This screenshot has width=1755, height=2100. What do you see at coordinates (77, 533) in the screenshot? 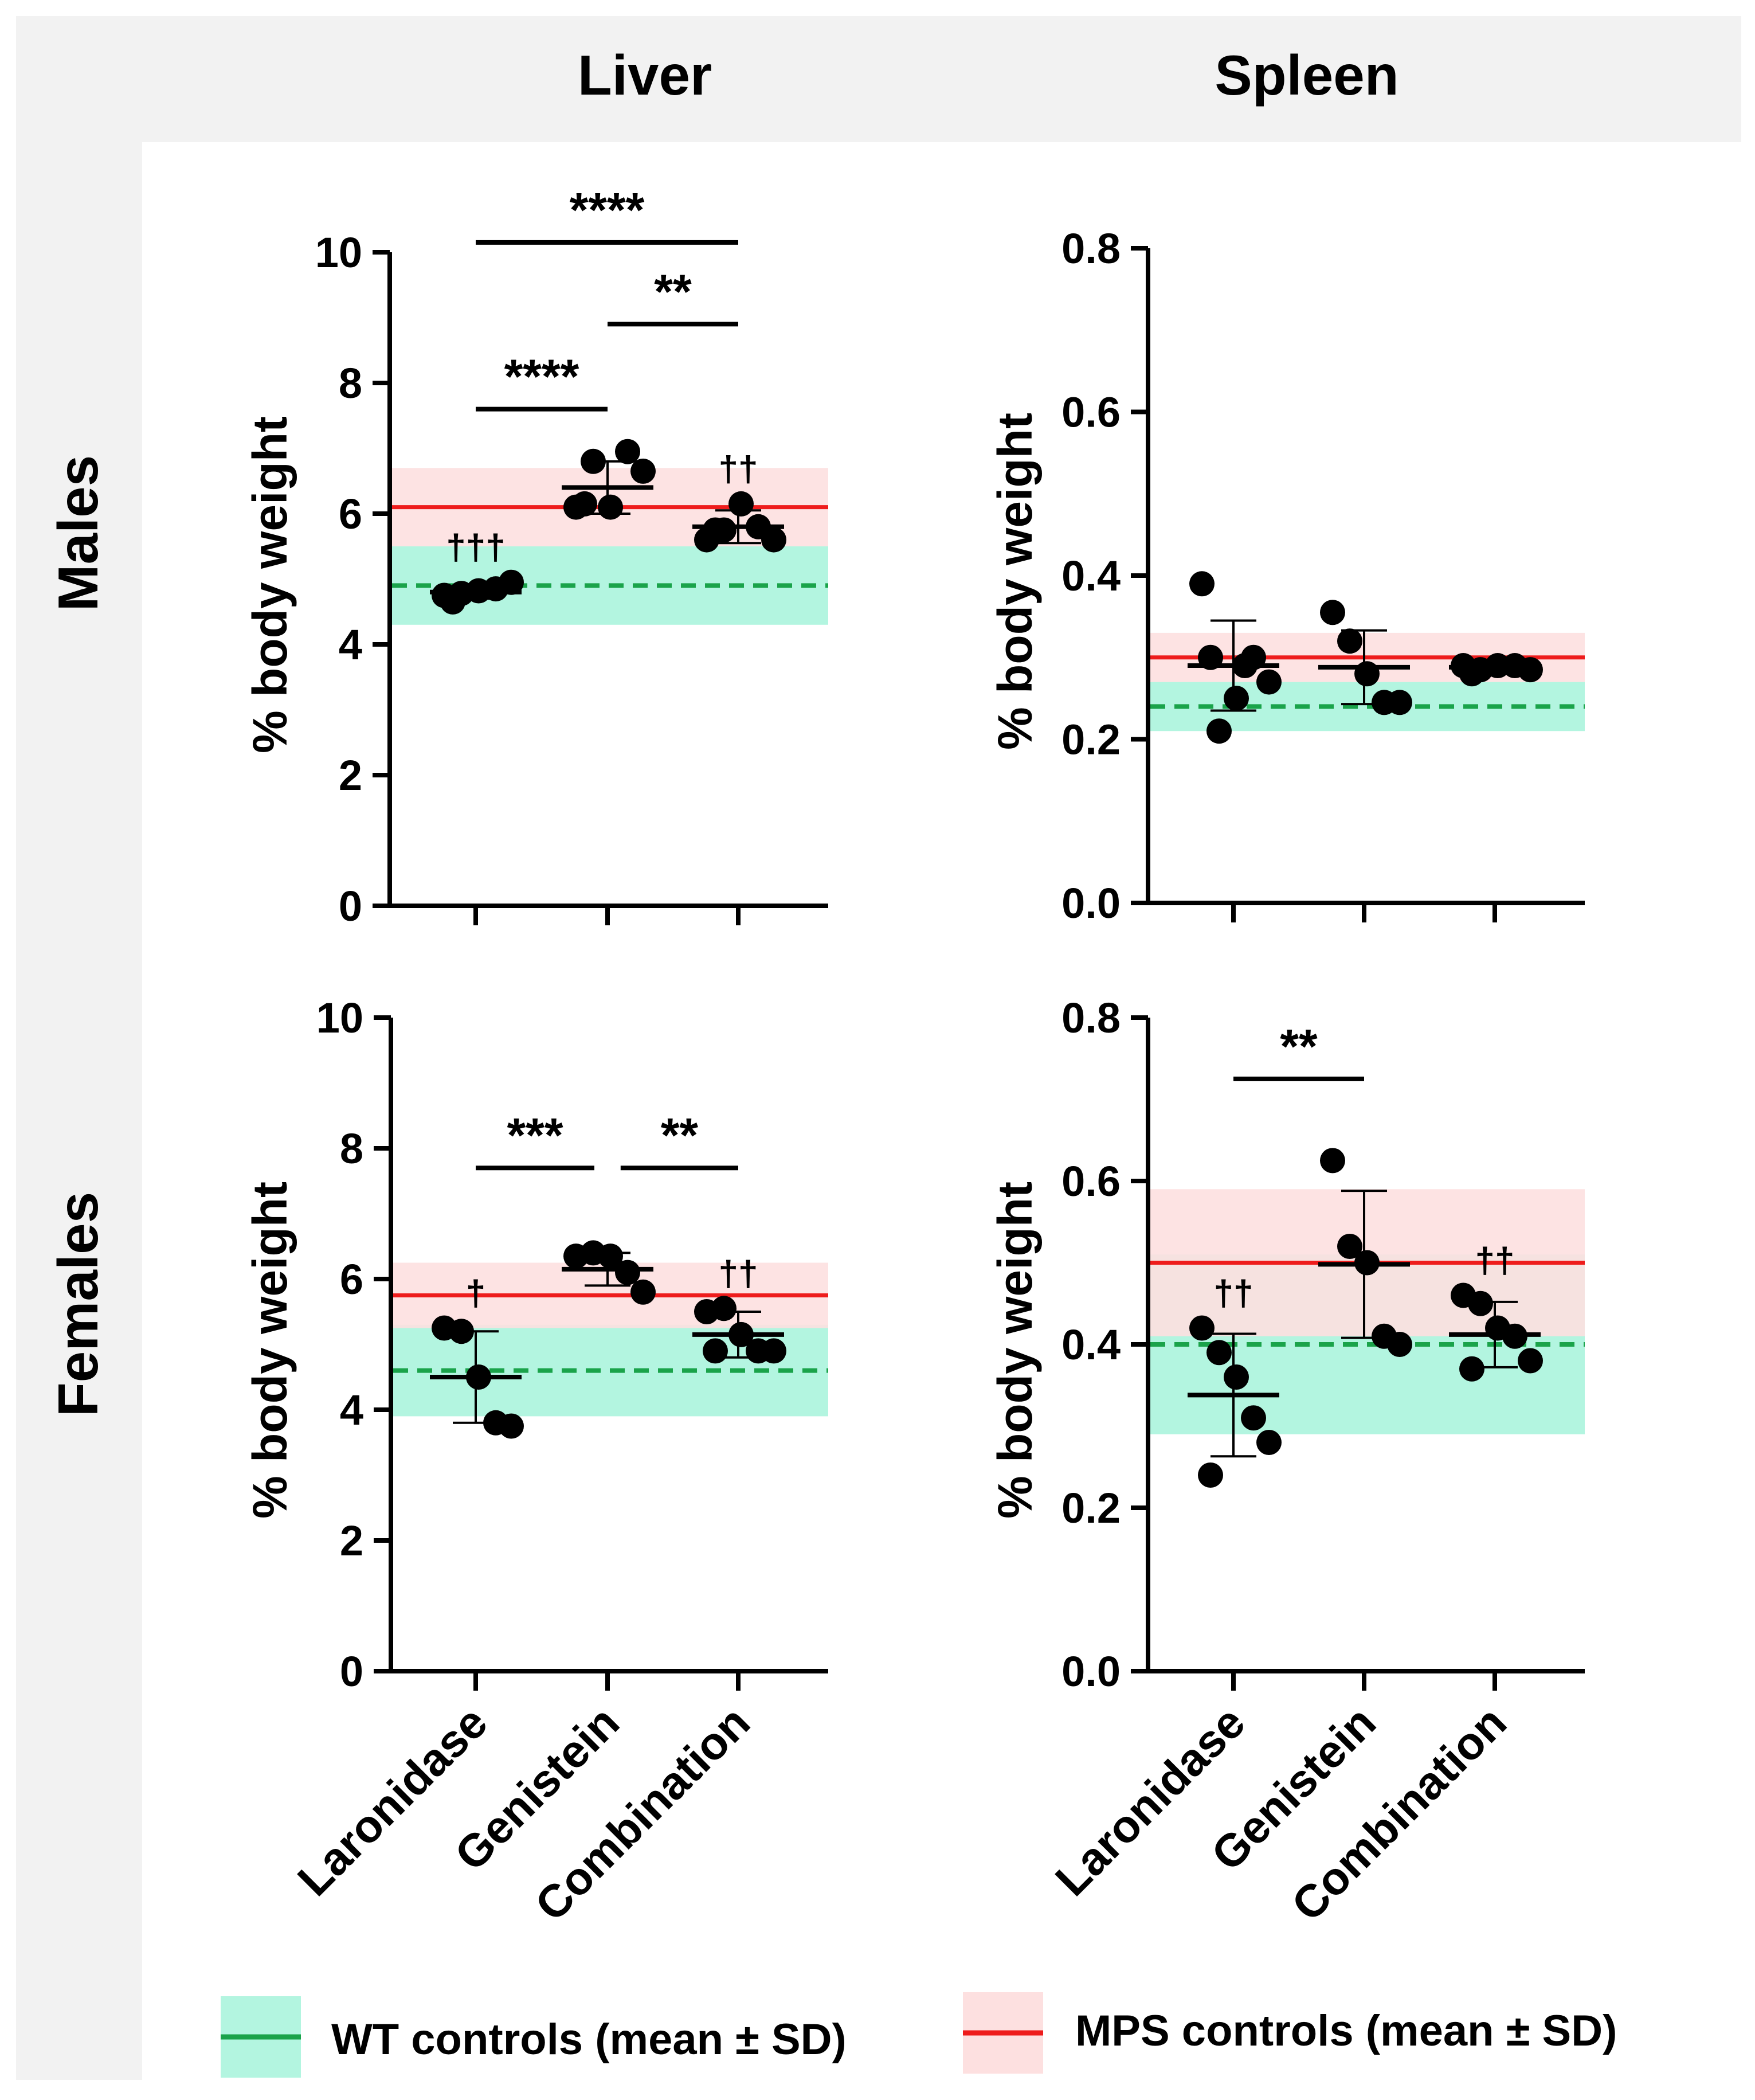
I see `row-title-males: Males` at bounding box center [77, 533].